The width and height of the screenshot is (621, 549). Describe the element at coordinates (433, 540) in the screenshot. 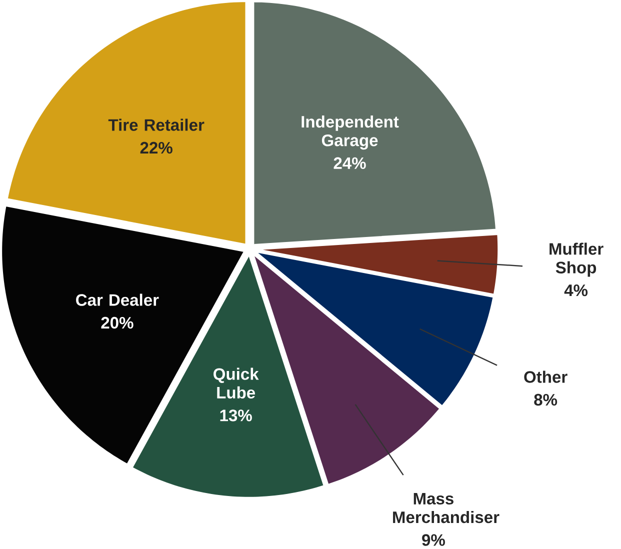

I see `data-label: 9%` at that location.